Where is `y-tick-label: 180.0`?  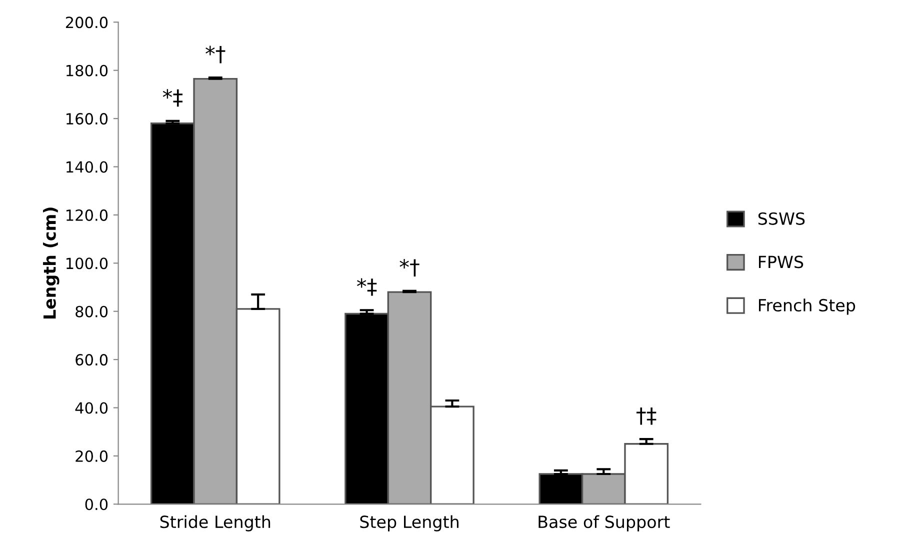
y-tick-label: 180.0 is located at coordinates (87, 70).